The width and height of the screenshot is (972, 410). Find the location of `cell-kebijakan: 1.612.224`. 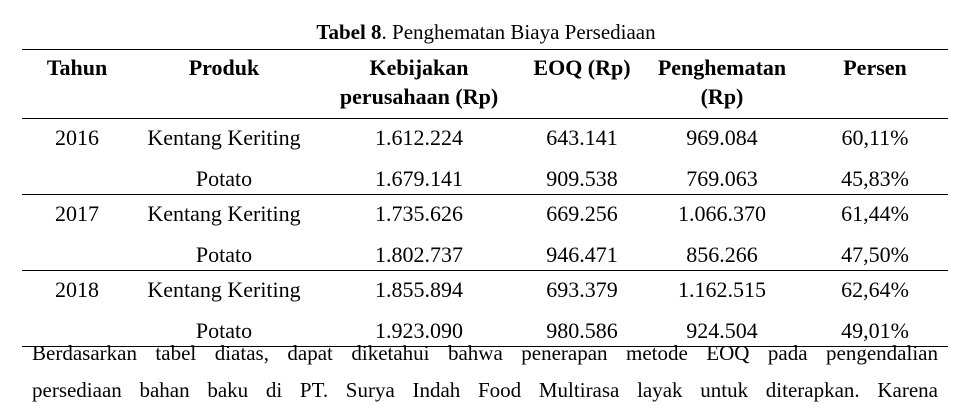

cell-kebijakan: 1.612.224 is located at coordinates (419, 137).